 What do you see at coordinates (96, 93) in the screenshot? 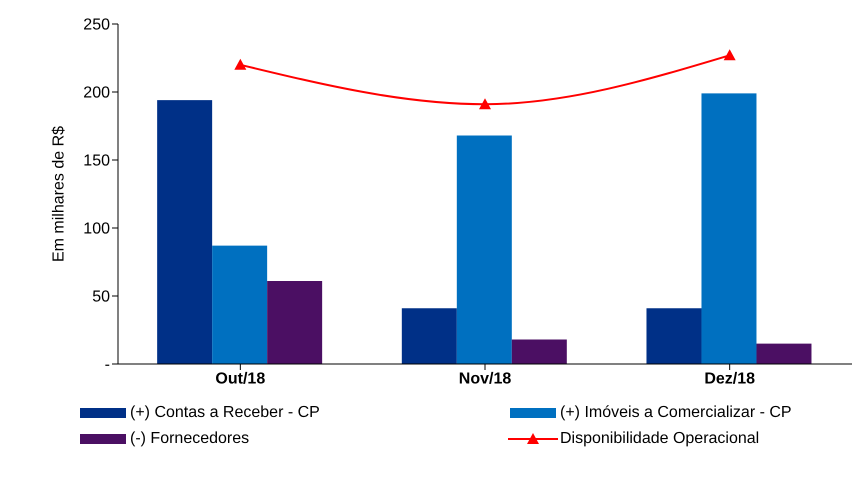
I see `y-tick-label: 200` at bounding box center [96, 93].